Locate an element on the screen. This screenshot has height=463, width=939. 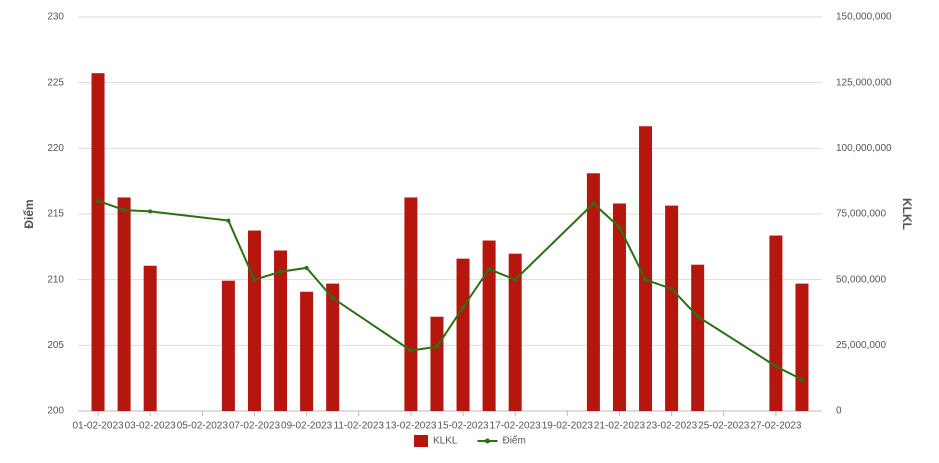
y-tick-label: 205 is located at coordinates (55, 345).